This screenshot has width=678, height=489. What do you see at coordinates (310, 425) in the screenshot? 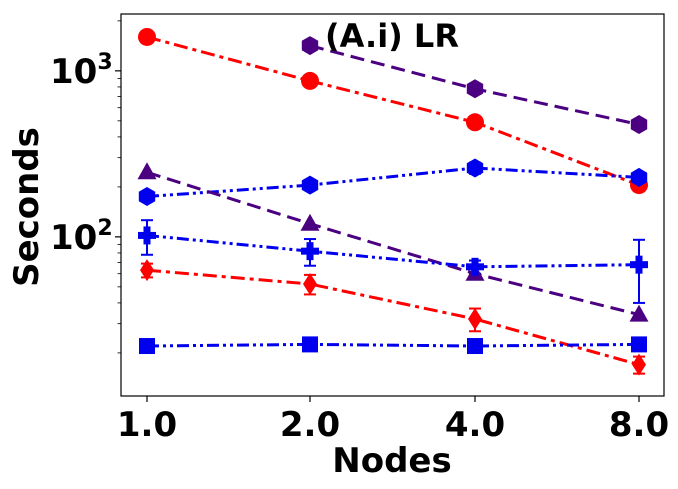
I see `x-tick-label: 2.0` at bounding box center [310, 425].